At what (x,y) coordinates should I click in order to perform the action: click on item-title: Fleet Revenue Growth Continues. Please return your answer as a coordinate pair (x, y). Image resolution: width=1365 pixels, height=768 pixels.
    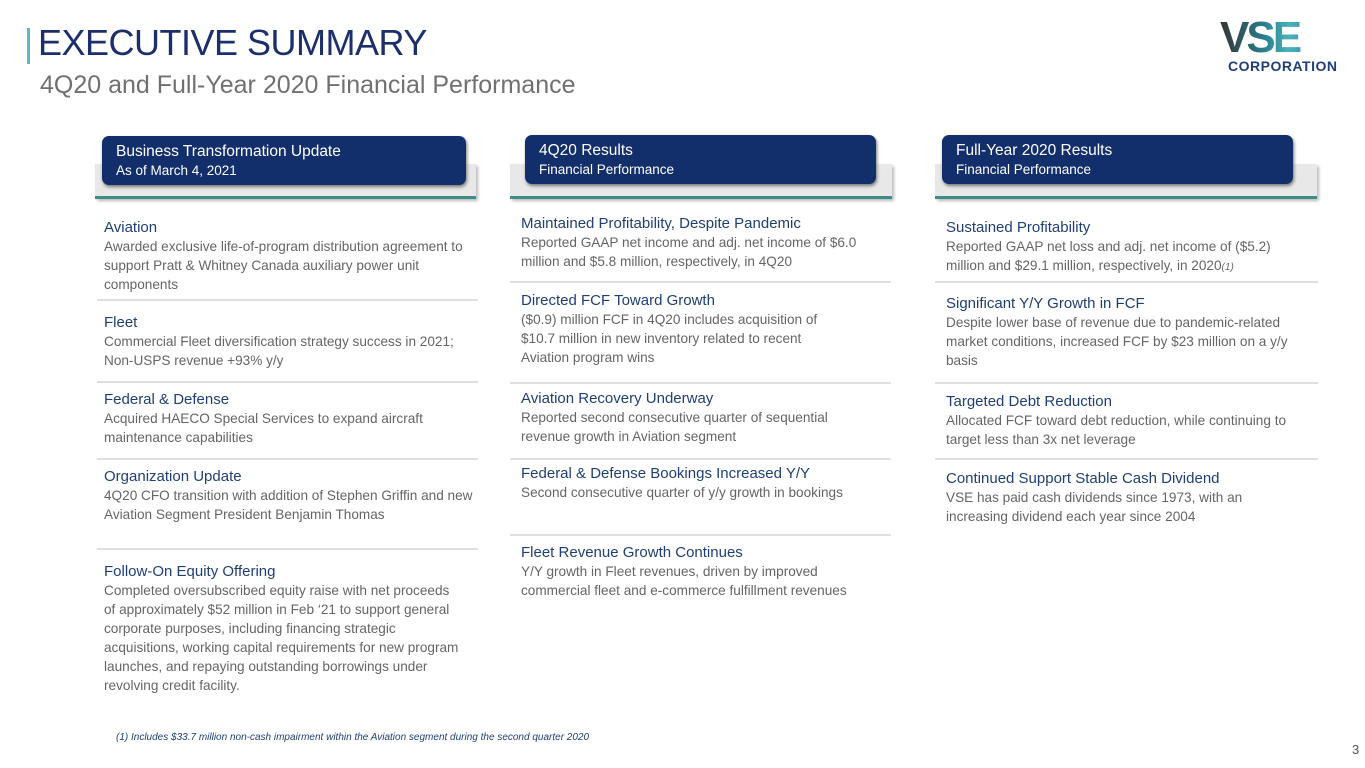
    Looking at the image, I should click on (632, 552).